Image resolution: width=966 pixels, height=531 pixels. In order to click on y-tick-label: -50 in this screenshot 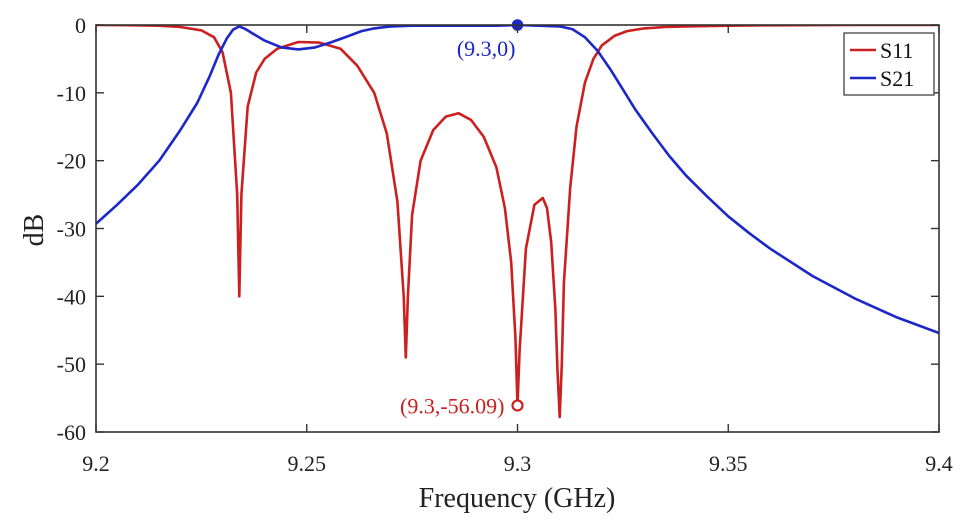, I will do `click(71, 364)`.